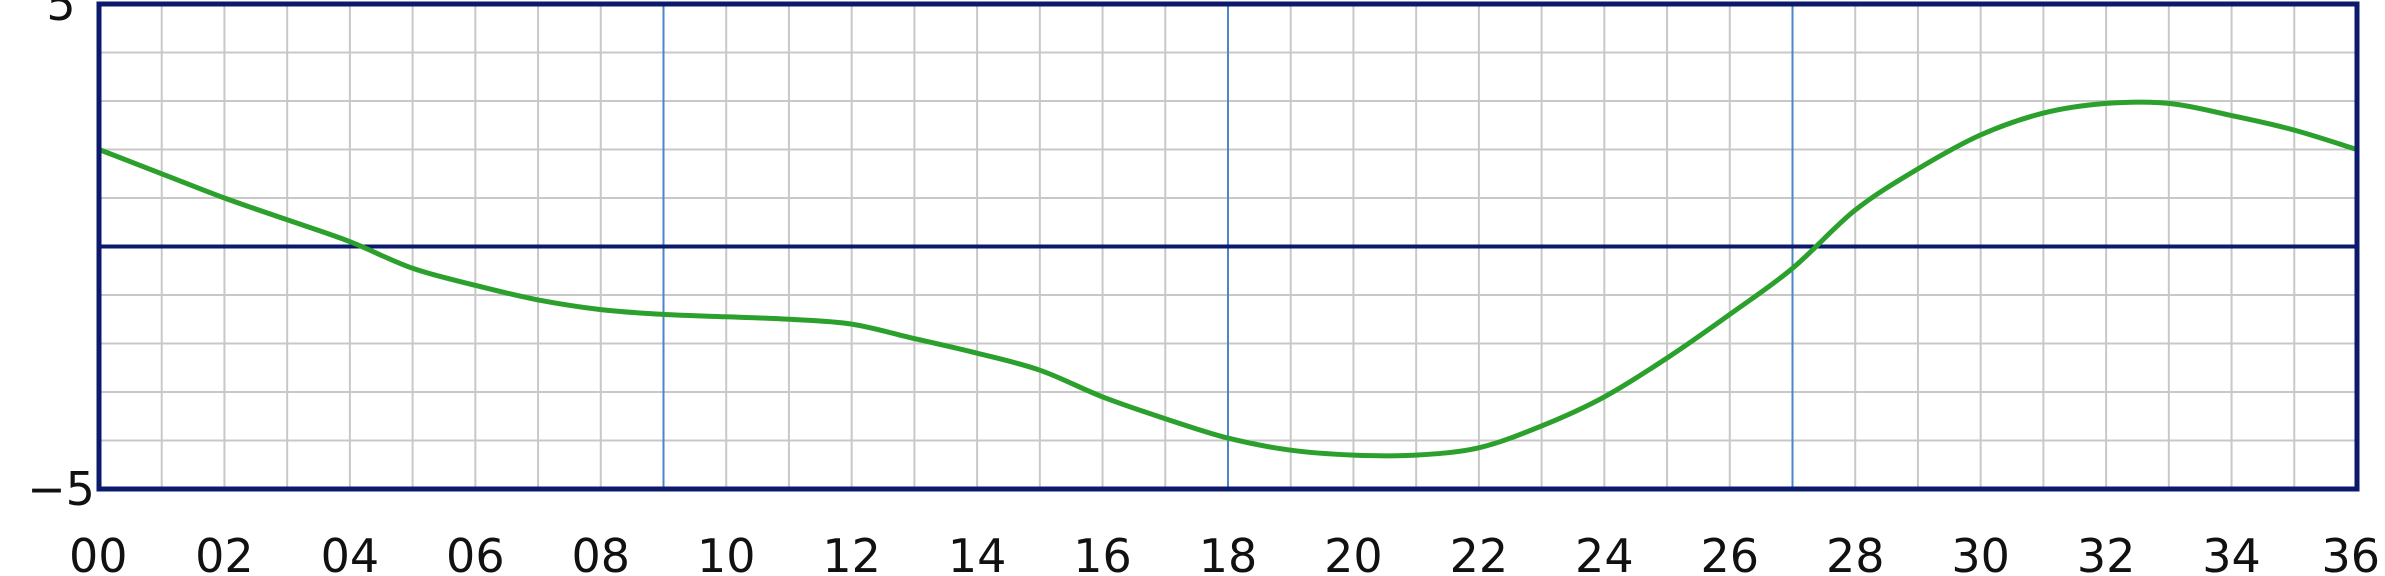 This screenshot has height=576, width=2385. Describe the element at coordinates (2106, 552) in the screenshot. I see `x-tick-label: 32` at that location.